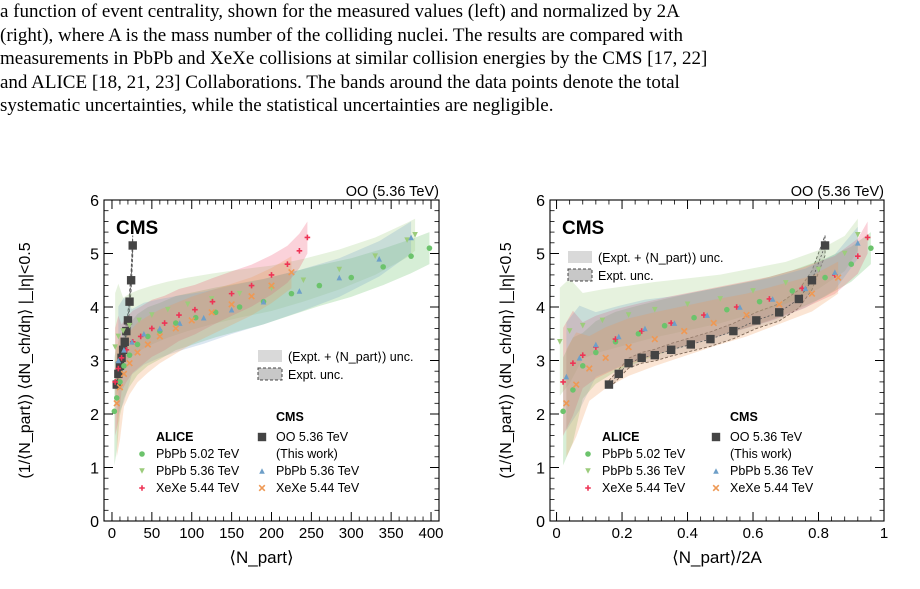 Image resolution: width=920 pixels, height=589 pixels. What do you see at coordinates (94, 415) in the screenshot?
I see `y-tick-label: 2` at bounding box center [94, 415].